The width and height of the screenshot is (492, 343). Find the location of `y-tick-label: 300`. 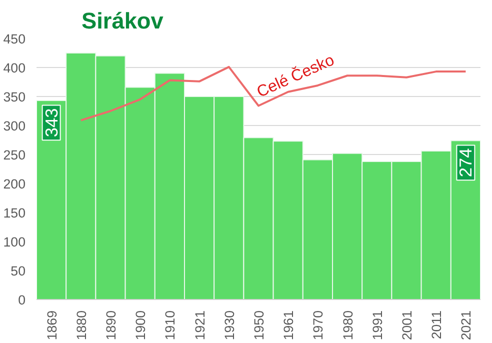

y-tick-label: 300 is located at coordinates (14, 126).